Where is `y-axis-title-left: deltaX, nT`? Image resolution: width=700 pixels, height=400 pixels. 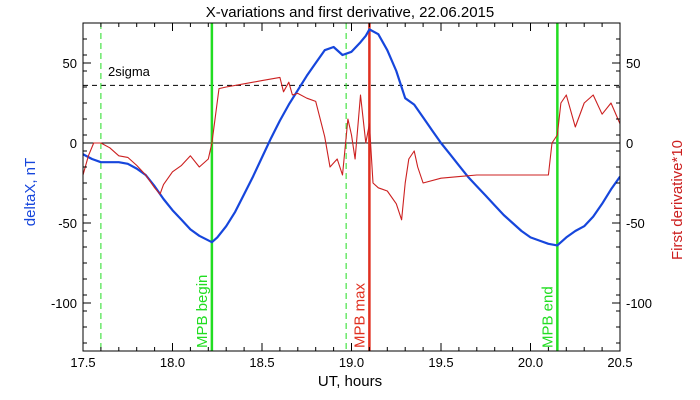
y-axis-title-left: deltaX, nT is located at coordinates (30, 192).